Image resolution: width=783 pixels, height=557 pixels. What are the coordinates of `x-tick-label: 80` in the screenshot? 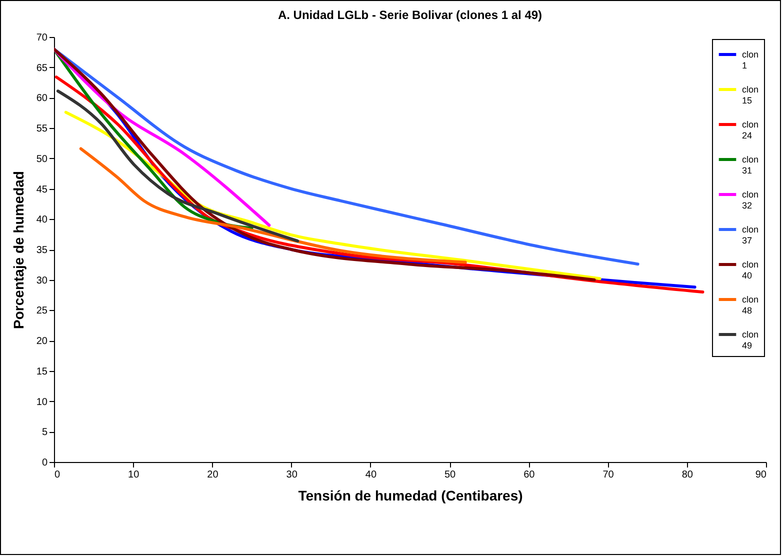 It's located at (688, 475).